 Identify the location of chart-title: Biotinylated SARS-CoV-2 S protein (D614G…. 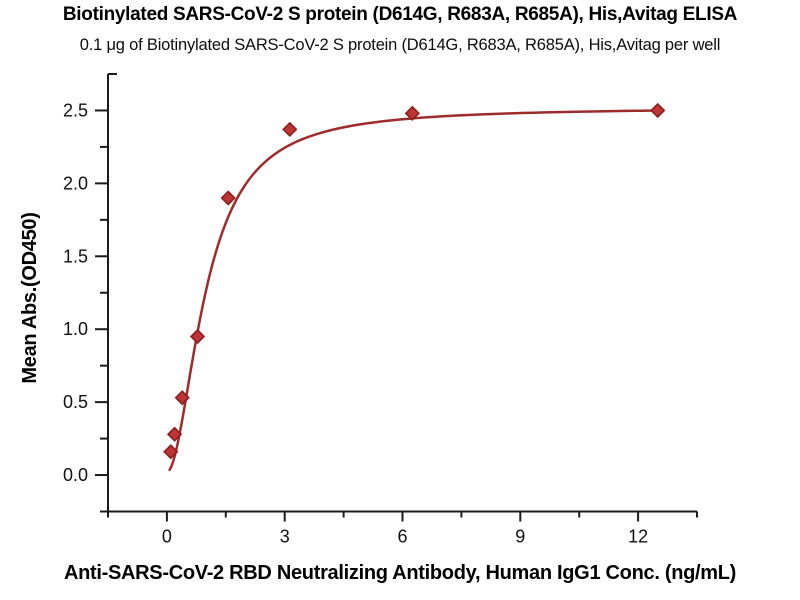
(400, 14).